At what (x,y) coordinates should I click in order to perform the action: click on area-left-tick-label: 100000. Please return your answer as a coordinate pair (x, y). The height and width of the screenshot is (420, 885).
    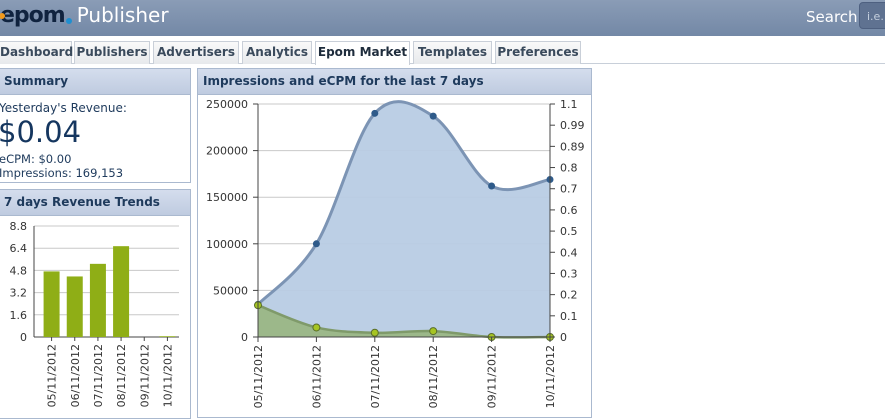
    Looking at the image, I should click on (227, 244).